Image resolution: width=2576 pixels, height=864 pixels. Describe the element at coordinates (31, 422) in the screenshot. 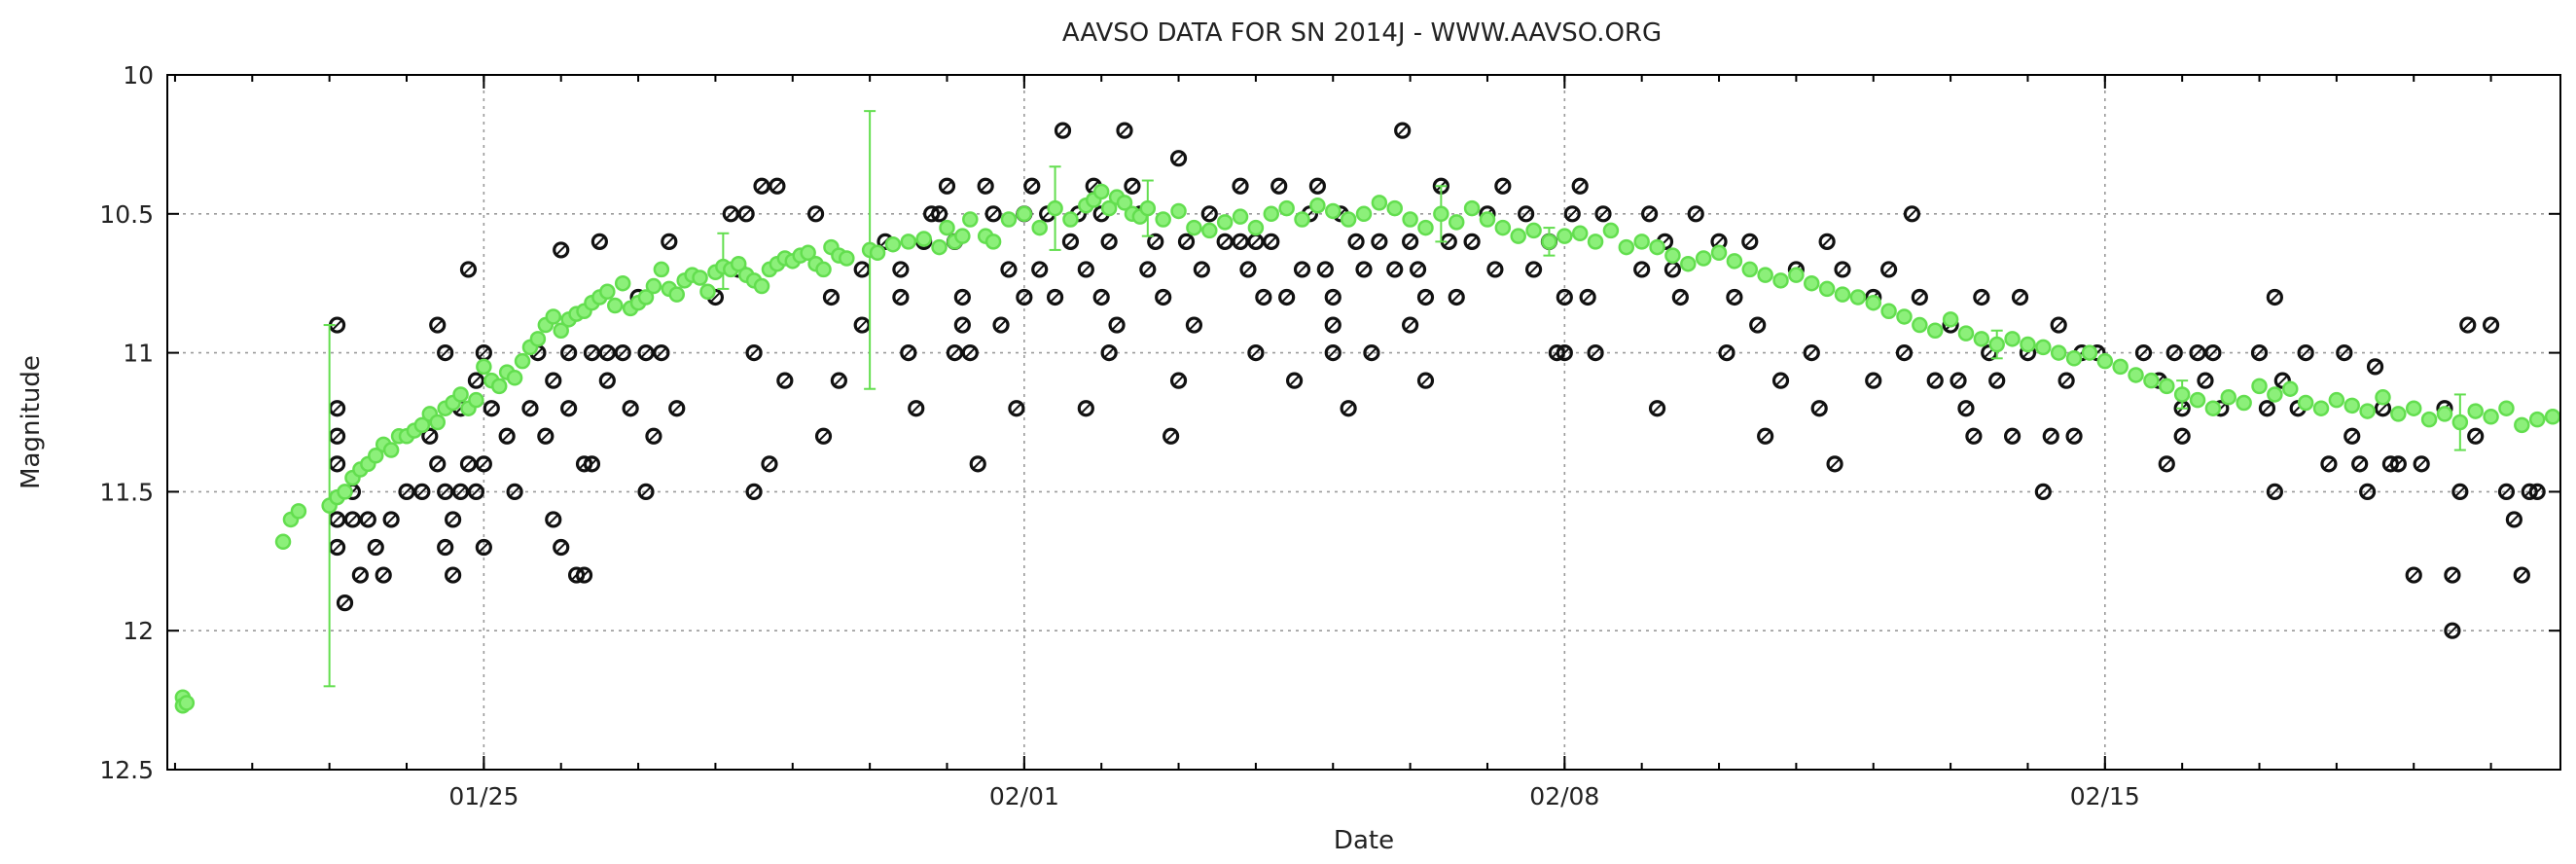

I see `y-axis-label: Magnitude` at that location.